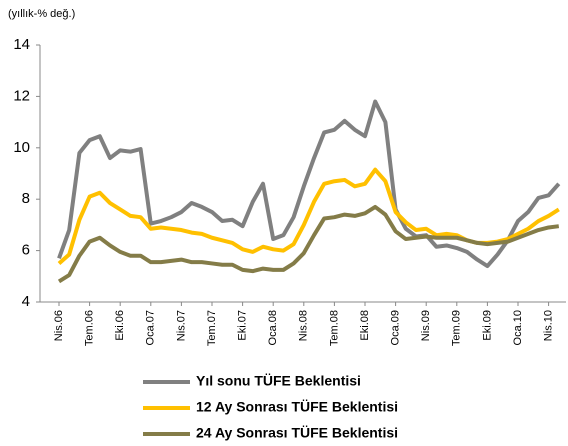 The height and width of the screenshot is (446, 568). Describe the element at coordinates (21, 147) in the screenshot. I see `y-tick-label: 10` at that location.